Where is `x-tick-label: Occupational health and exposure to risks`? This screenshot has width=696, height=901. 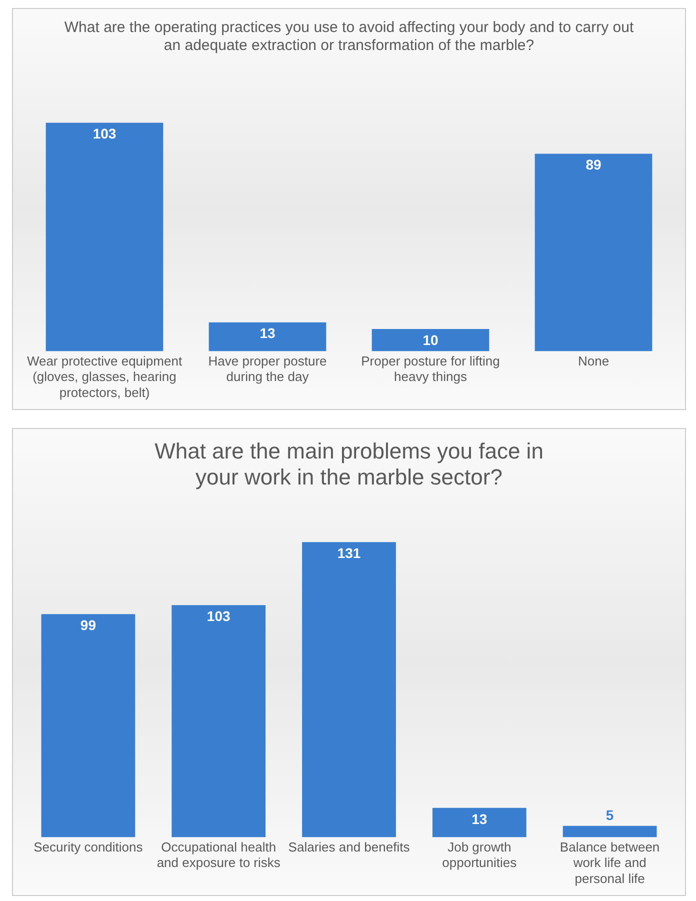
x-tick-label: Occupational health and exposure to risks is located at coordinates (218, 855).